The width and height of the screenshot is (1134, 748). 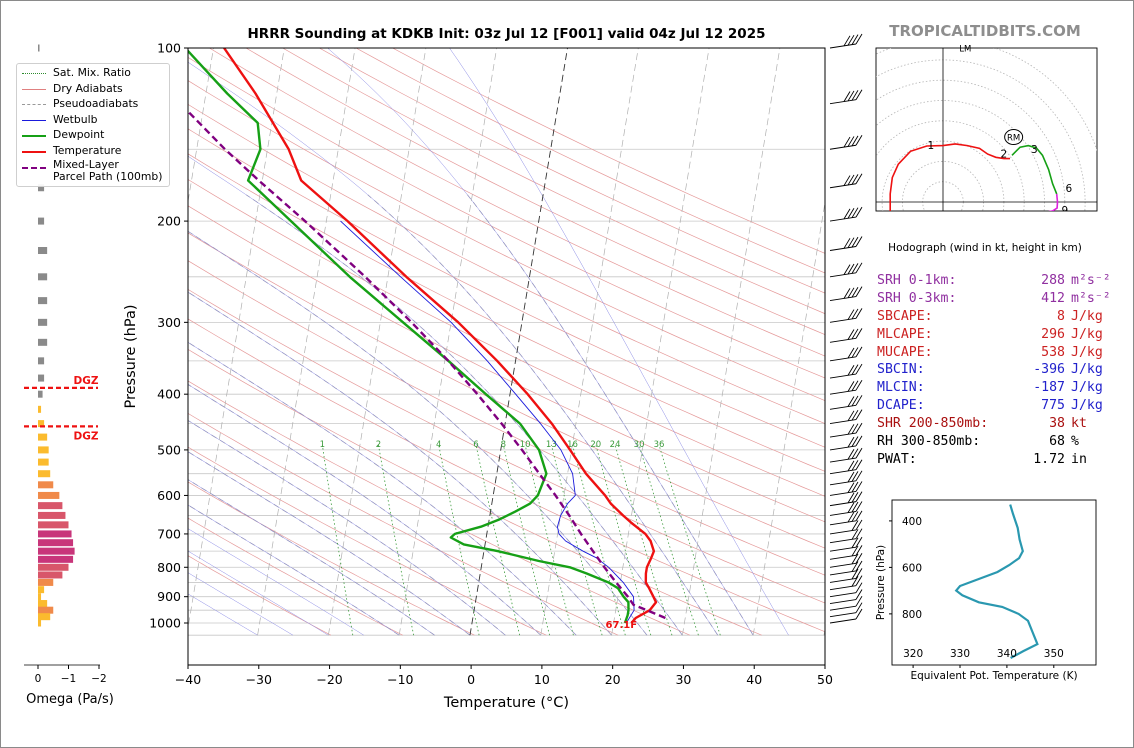 I want to click on index-label: MLCIN:, so click(x=901, y=388).